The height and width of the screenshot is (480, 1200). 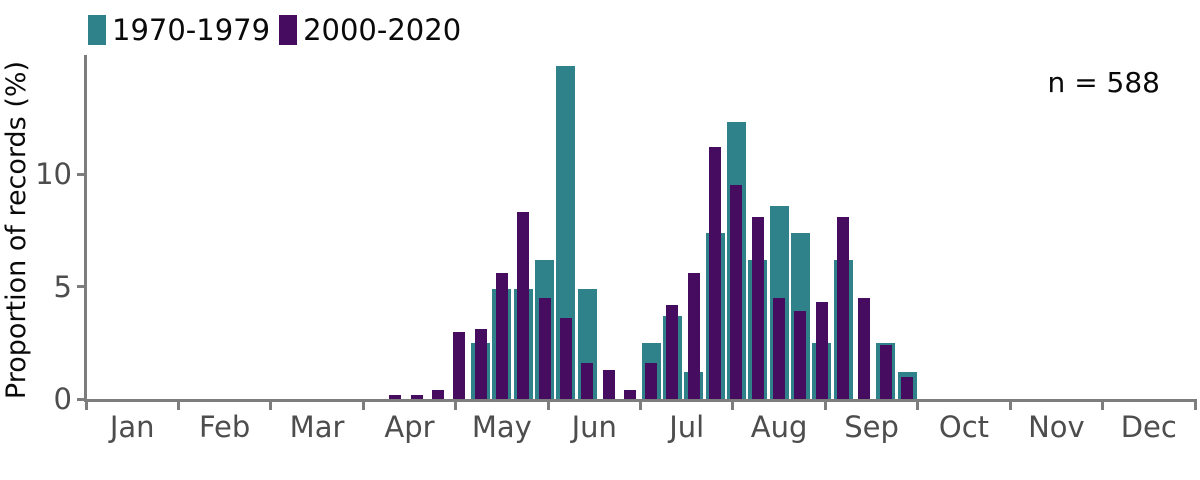 What do you see at coordinates (317, 427) in the screenshot?
I see `x-label-mar: Mar` at bounding box center [317, 427].